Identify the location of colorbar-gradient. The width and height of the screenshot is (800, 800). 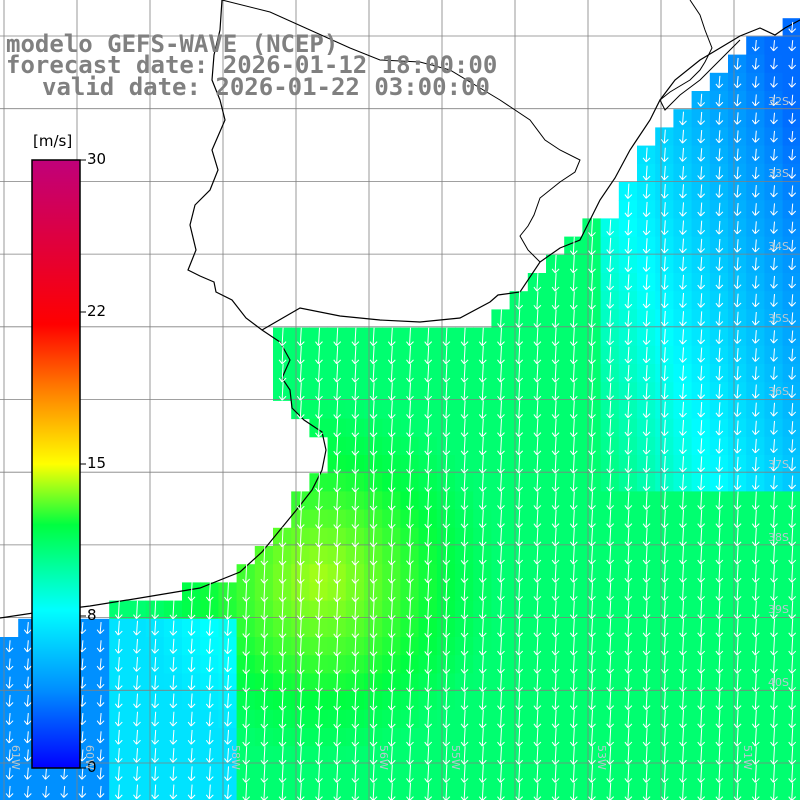
(56, 464).